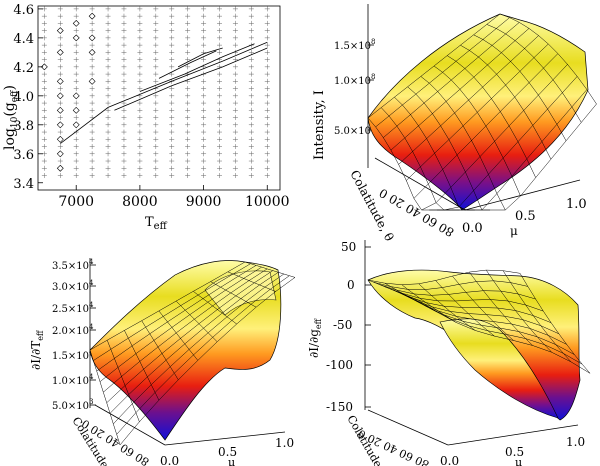  I want to click on p3-surface-mesh, so click(192, 353).